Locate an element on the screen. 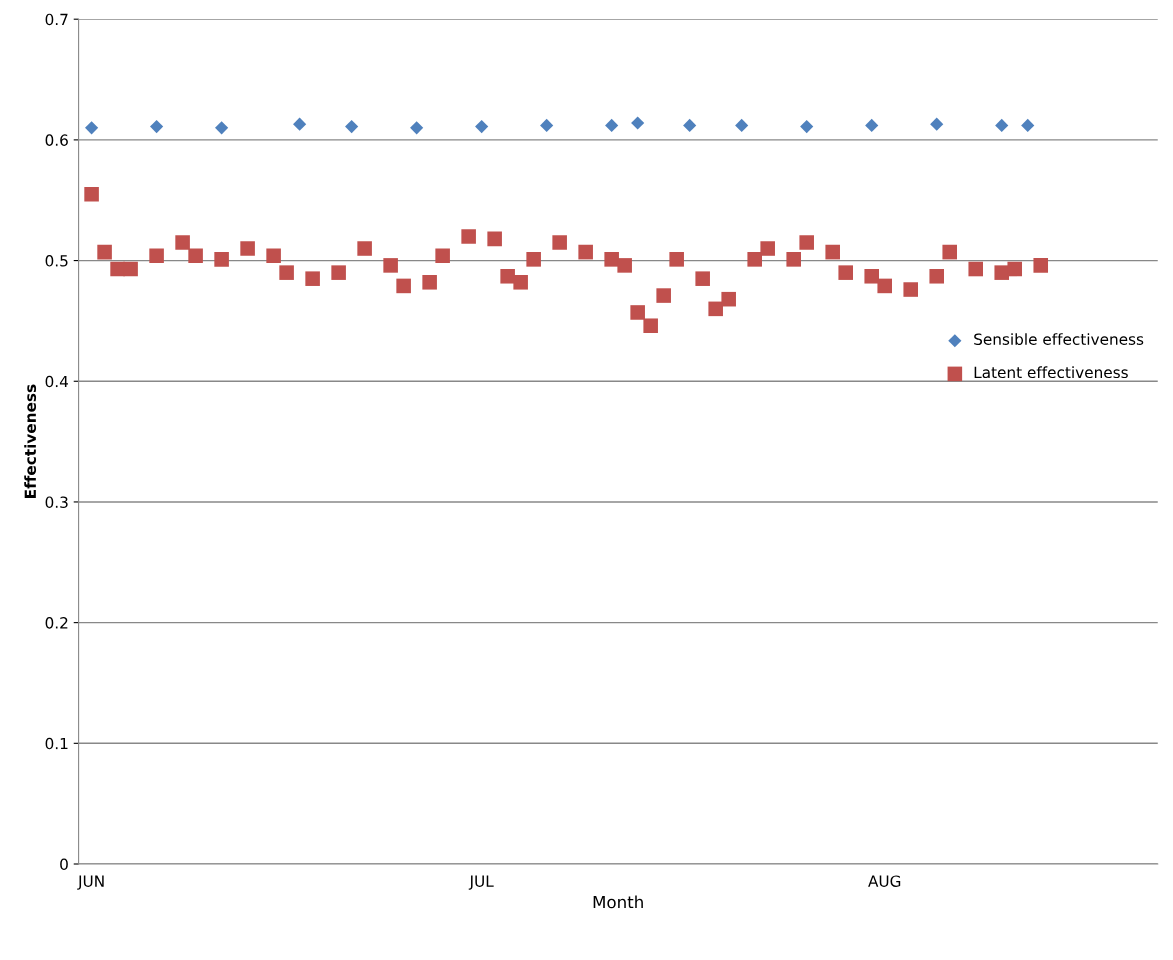  y-tick-label: 0.6 is located at coordinates (56, 140).